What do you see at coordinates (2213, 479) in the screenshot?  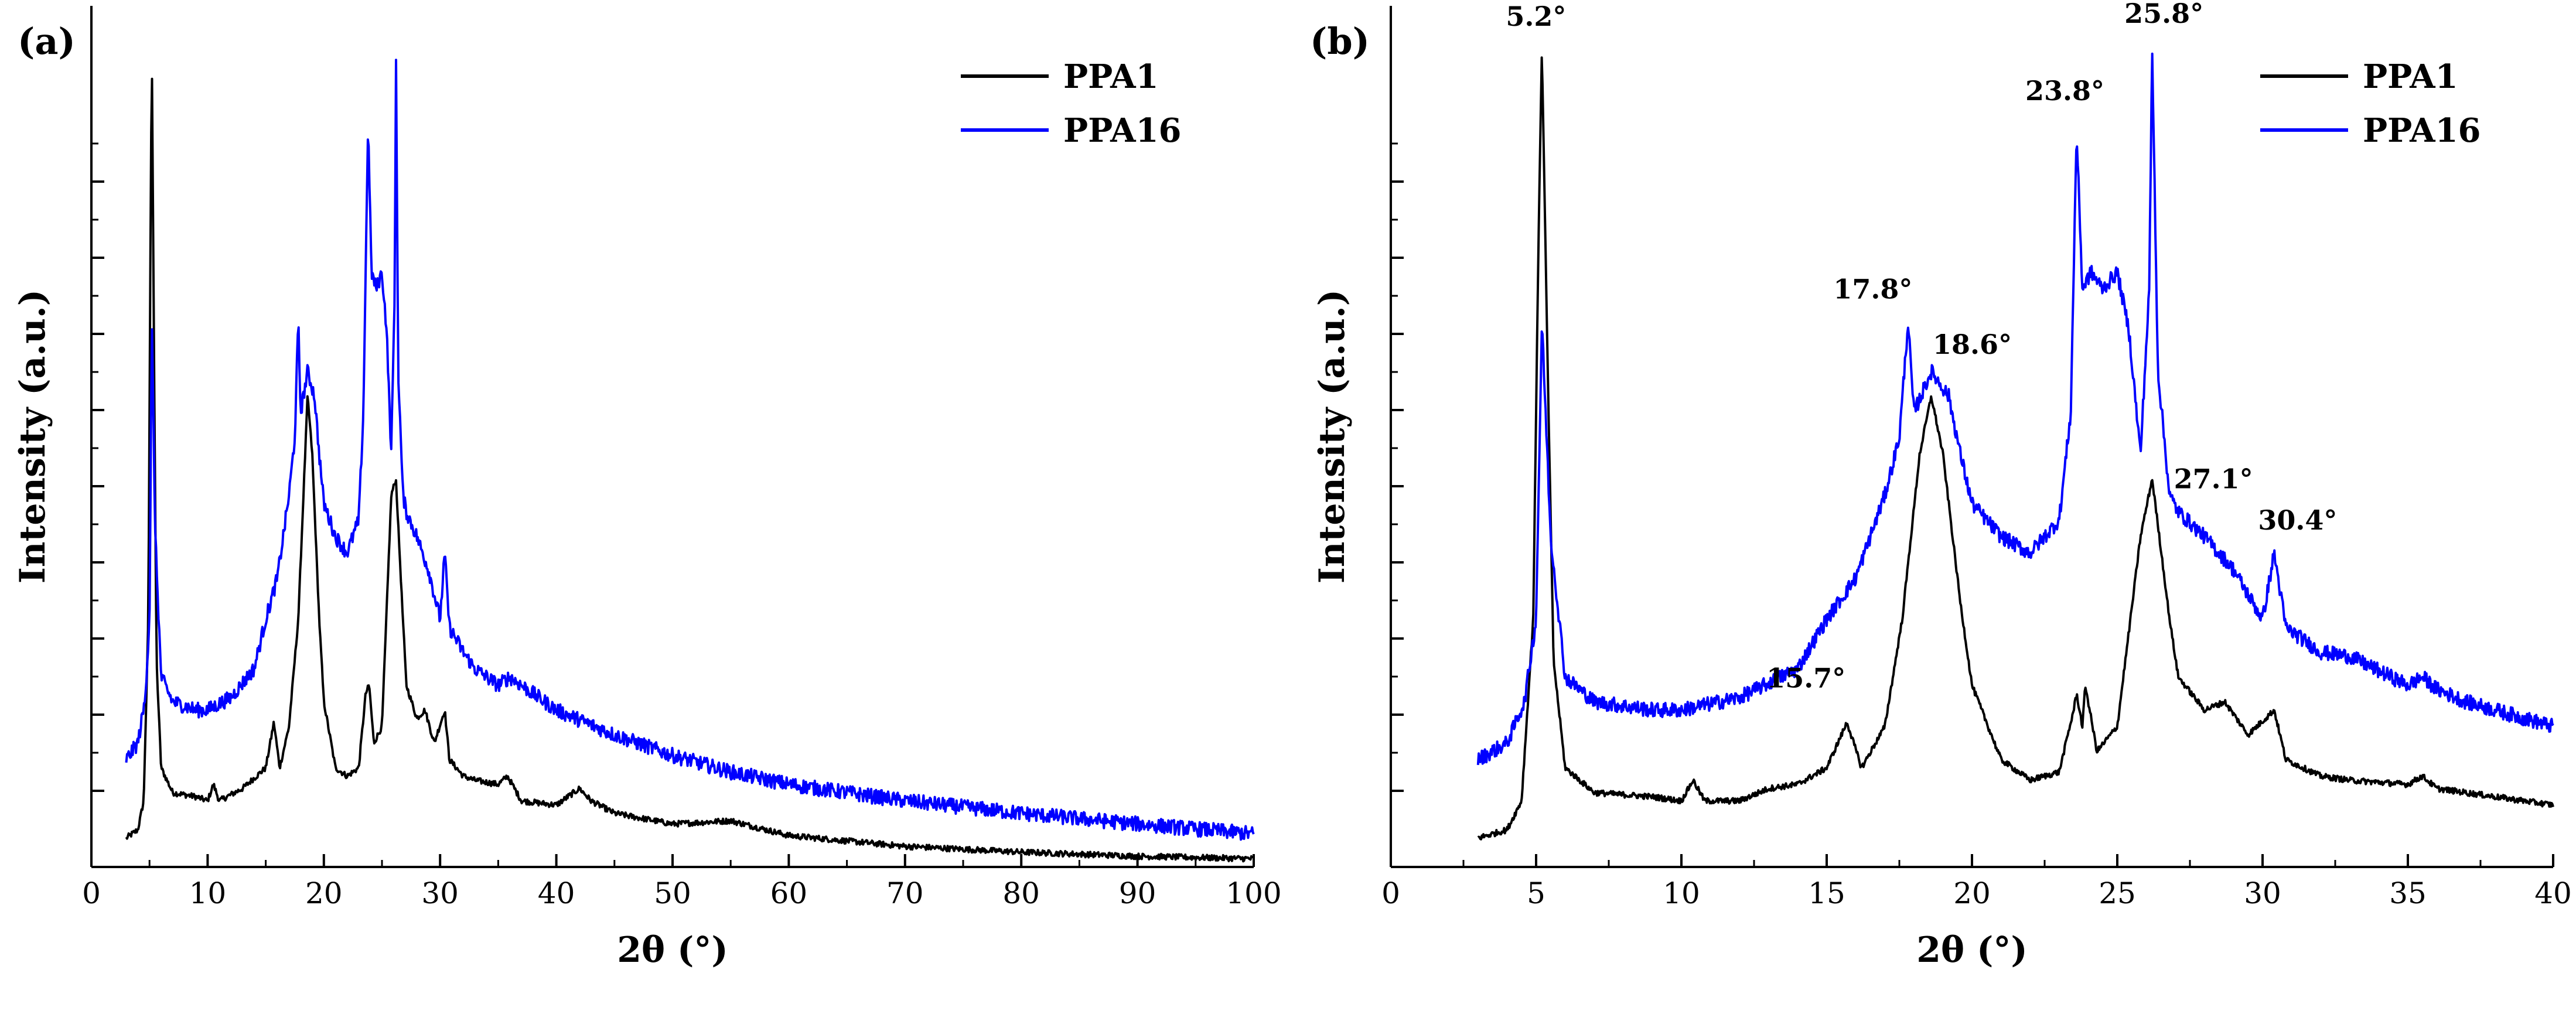 I see `peak-label: 27.1°` at bounding box center [2213, 479].